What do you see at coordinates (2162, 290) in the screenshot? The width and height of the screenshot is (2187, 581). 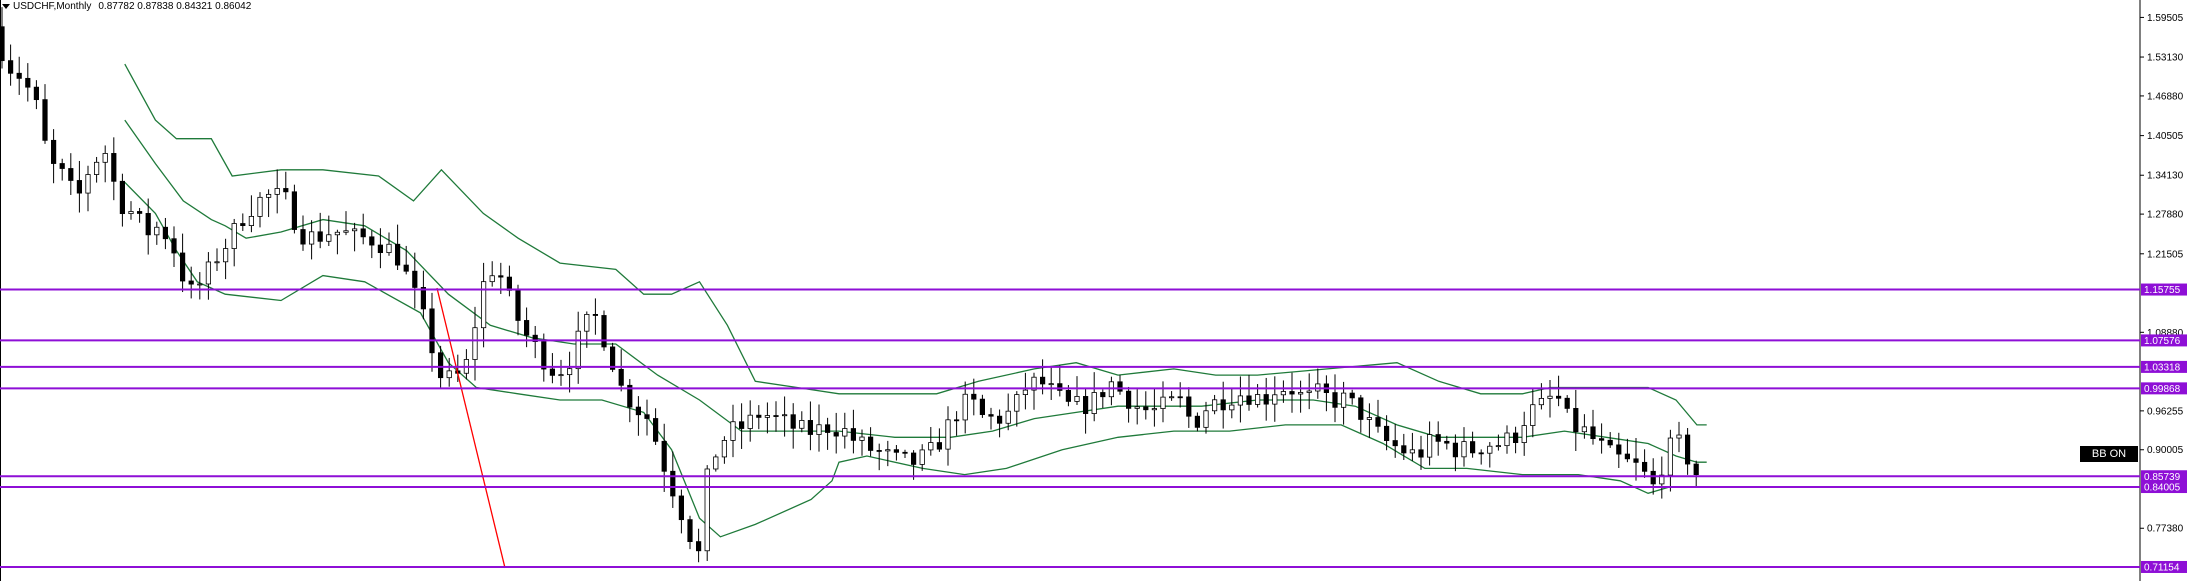 I see `level-label: 1.15755` at bounding box center [2162, 290].